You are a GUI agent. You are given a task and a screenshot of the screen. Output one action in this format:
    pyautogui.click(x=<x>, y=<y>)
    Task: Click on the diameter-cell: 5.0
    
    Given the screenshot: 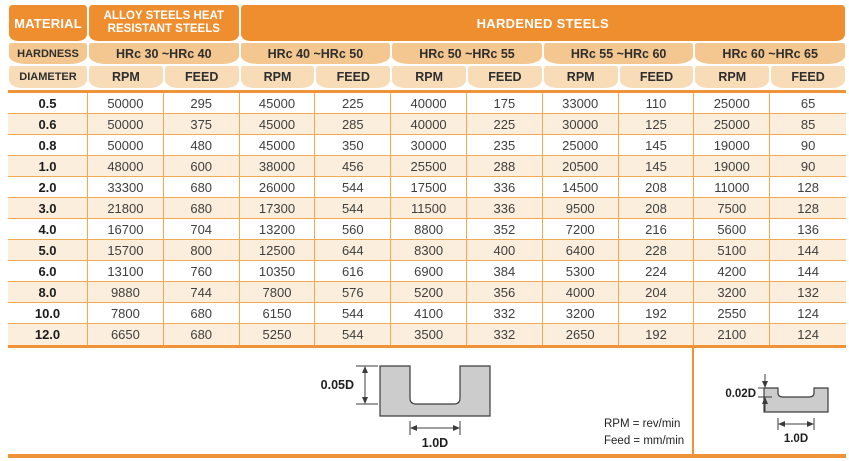 What is the action you would take?
    pyautogui.click(x=48, y=250)
    